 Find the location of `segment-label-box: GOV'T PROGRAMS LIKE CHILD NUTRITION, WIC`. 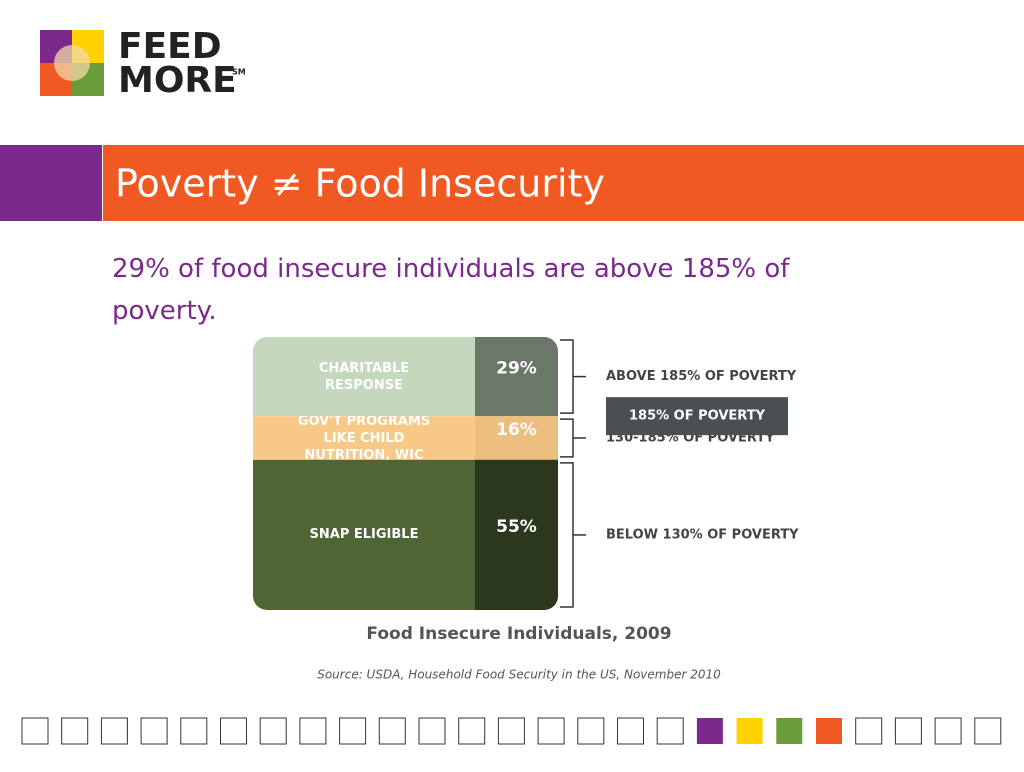

segment-label-box: GOV'T PROGRAMS LIKE CHILD NUTRITION, WIC is located at coordinates (364, 438).